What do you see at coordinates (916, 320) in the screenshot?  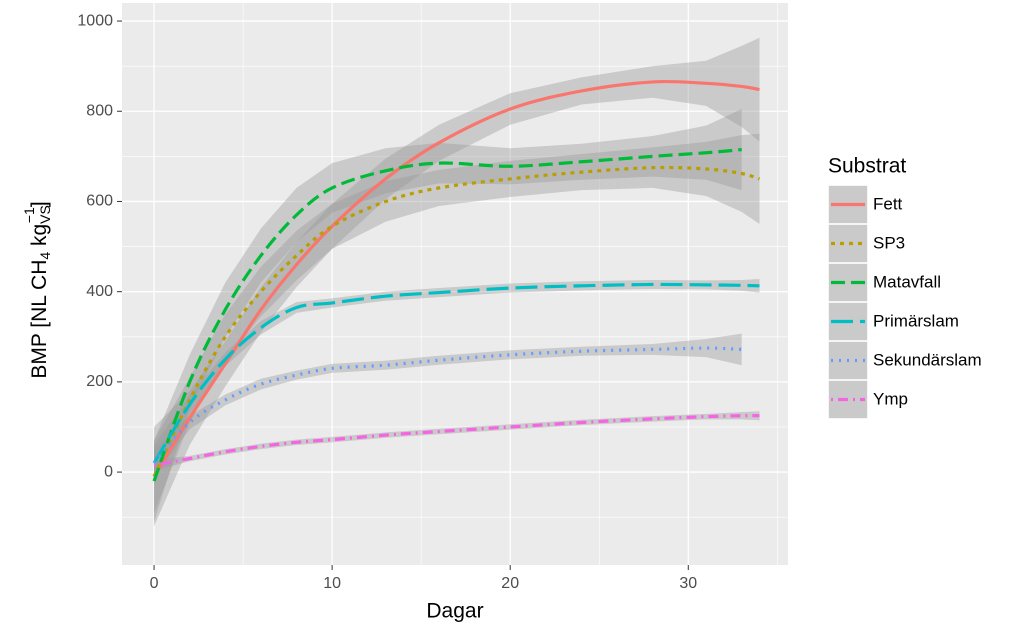 I see `legend-label: Primärslam` at bounding box center [916, 320].